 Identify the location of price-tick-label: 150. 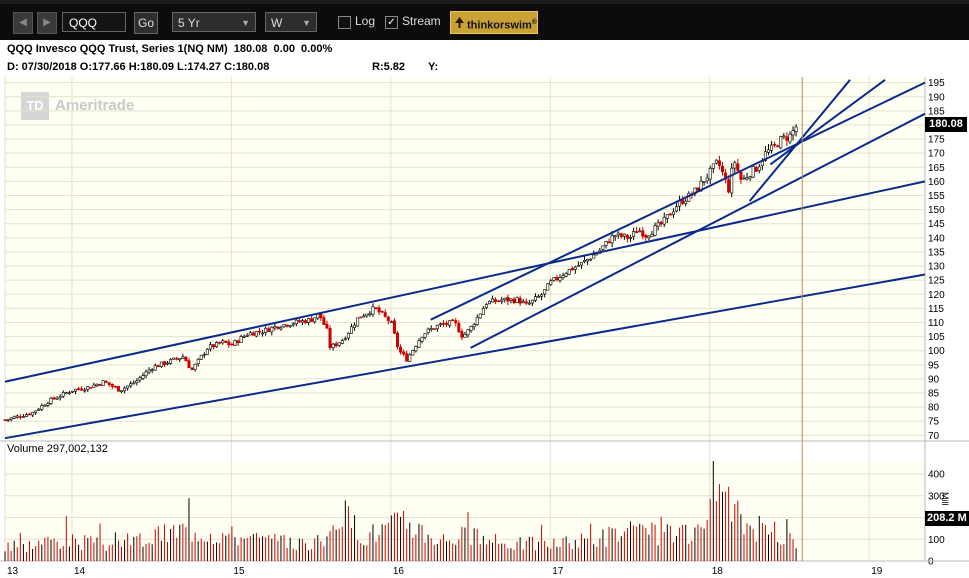
(936, 210).